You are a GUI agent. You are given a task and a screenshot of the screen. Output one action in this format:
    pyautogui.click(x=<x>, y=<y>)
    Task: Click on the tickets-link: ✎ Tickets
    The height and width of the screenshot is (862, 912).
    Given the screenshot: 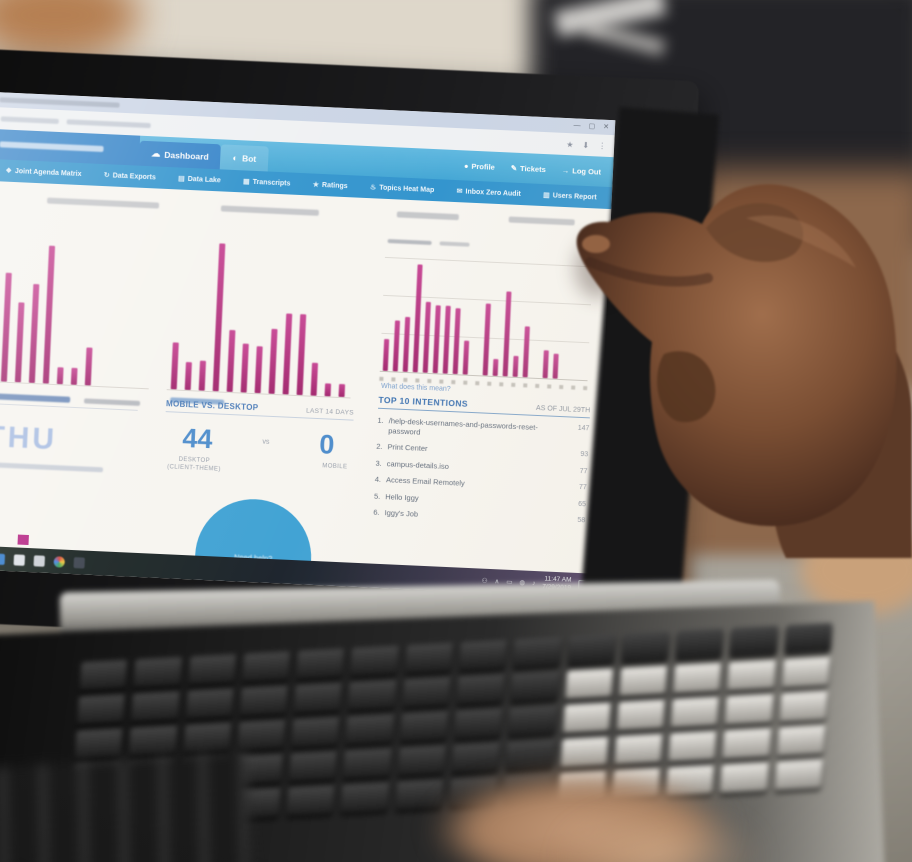 What is the action you would take?
    pyautogui.click(x=528, y=168)
    